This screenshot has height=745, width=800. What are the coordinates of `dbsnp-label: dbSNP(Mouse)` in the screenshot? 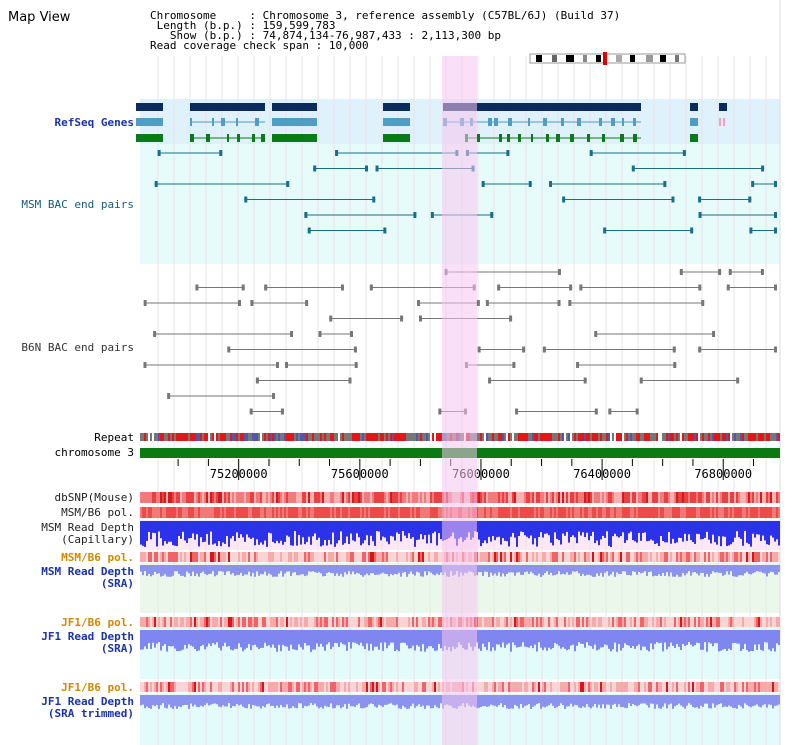 It's located at (94, 497).